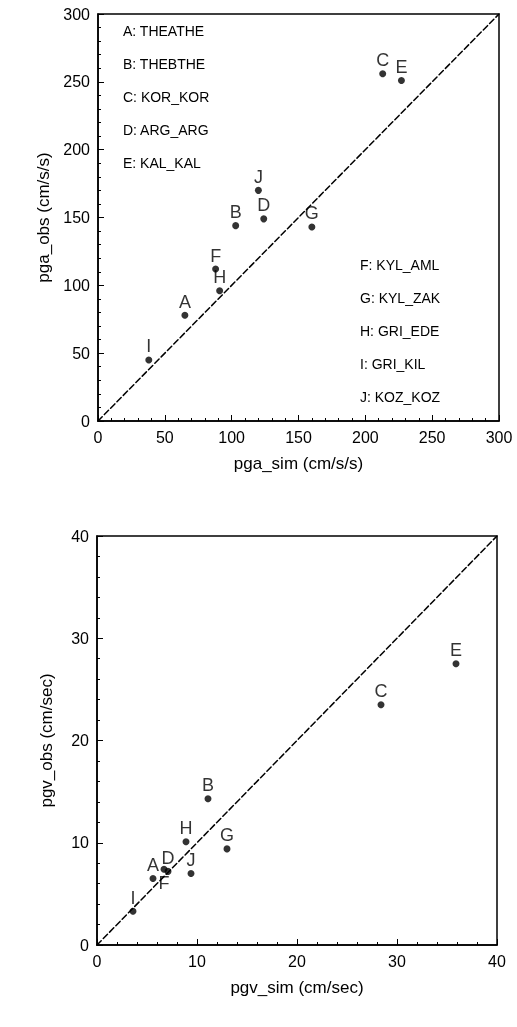  Describe the element at coordinates (365, 437) in the screenshot. I see `x-tick-label: 200` at that location.